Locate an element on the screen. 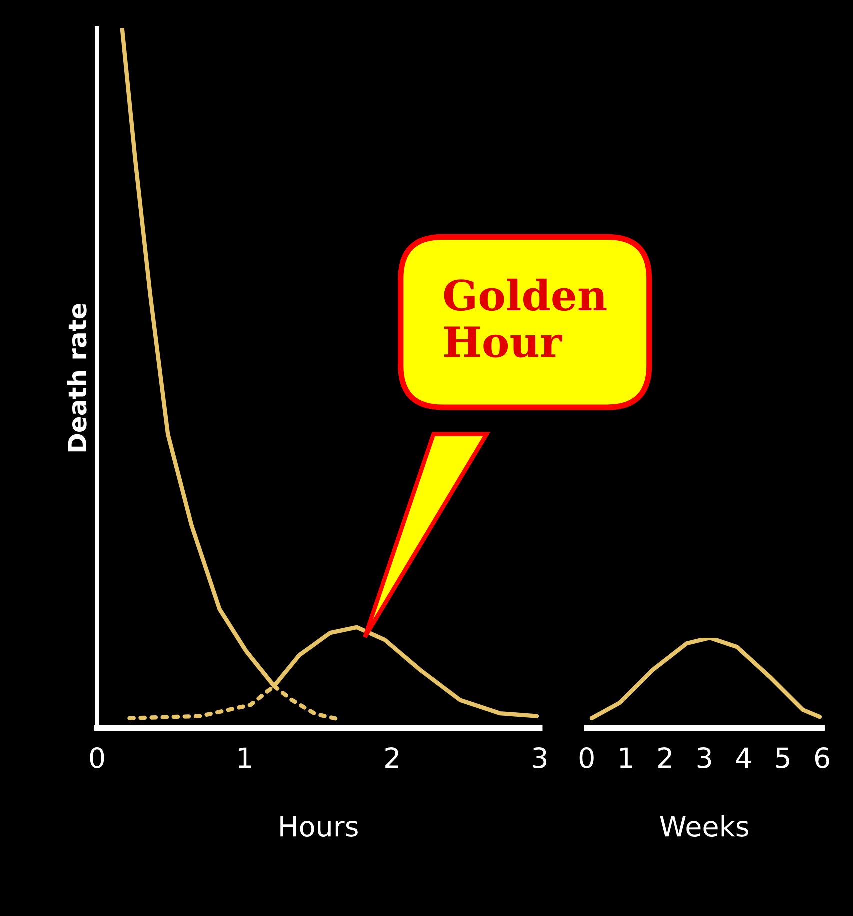 The image size is (853, 916). x-tick-label: 5 is located at coordinates (783, 758).